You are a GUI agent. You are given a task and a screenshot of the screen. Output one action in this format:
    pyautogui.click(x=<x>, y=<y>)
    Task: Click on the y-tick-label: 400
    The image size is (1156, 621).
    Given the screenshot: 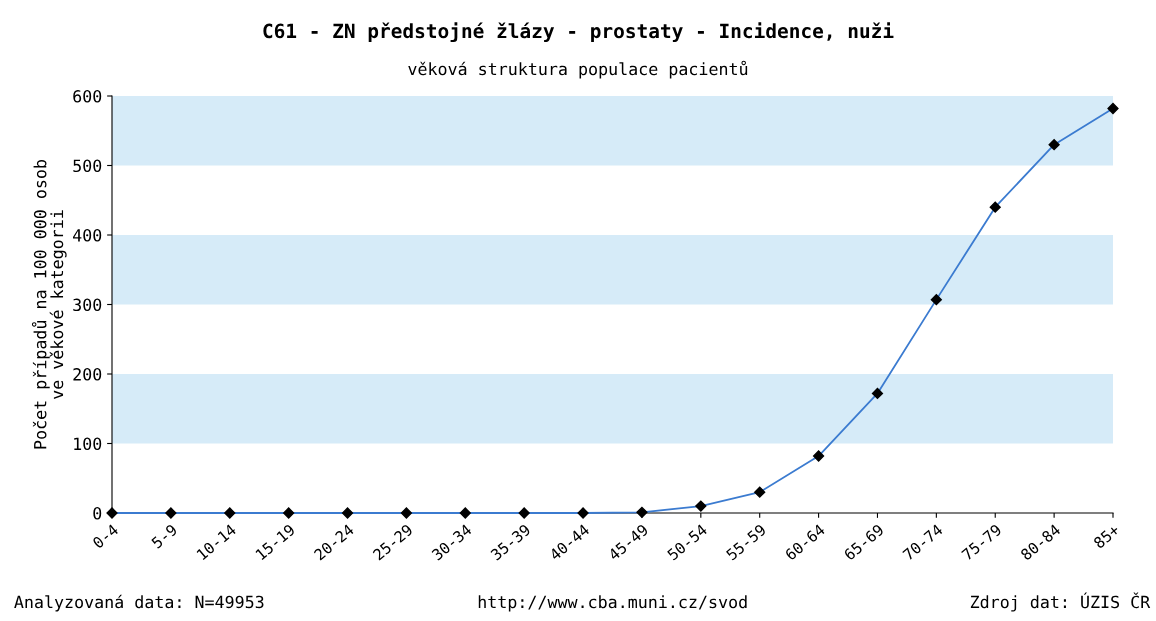 What is the action you would take?
    pyautogui.click(x=87, y=235)
    